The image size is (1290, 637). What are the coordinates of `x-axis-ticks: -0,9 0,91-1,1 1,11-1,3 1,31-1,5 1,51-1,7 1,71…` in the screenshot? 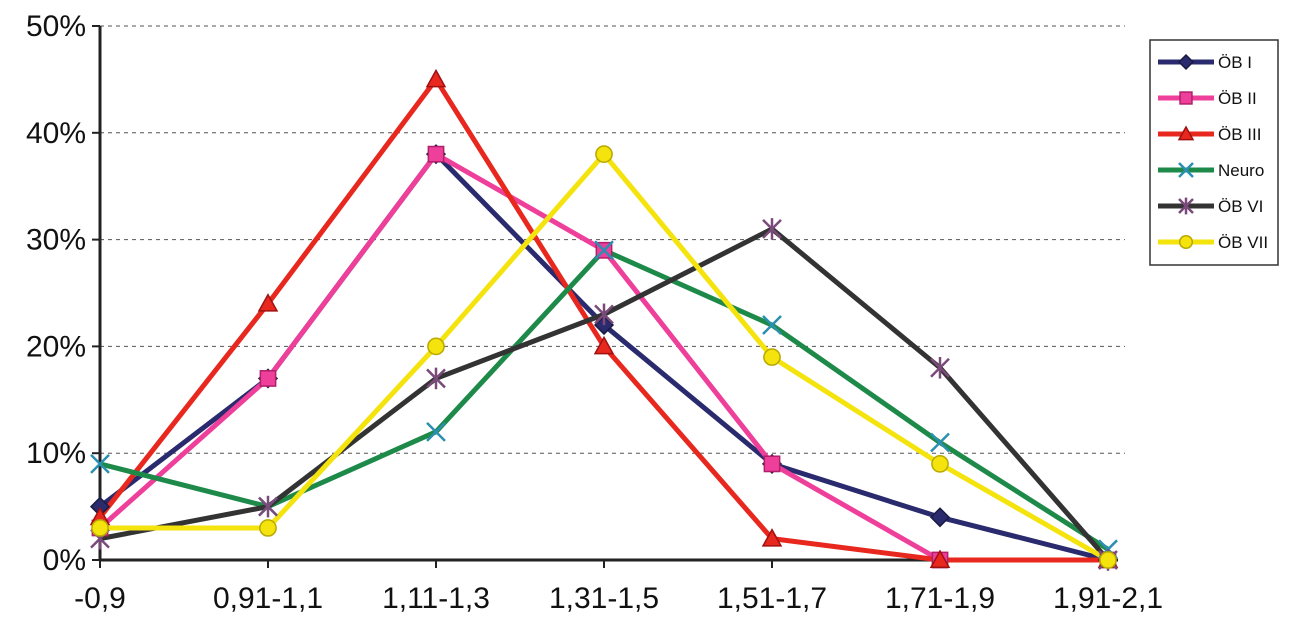 It's located at (618, 587).